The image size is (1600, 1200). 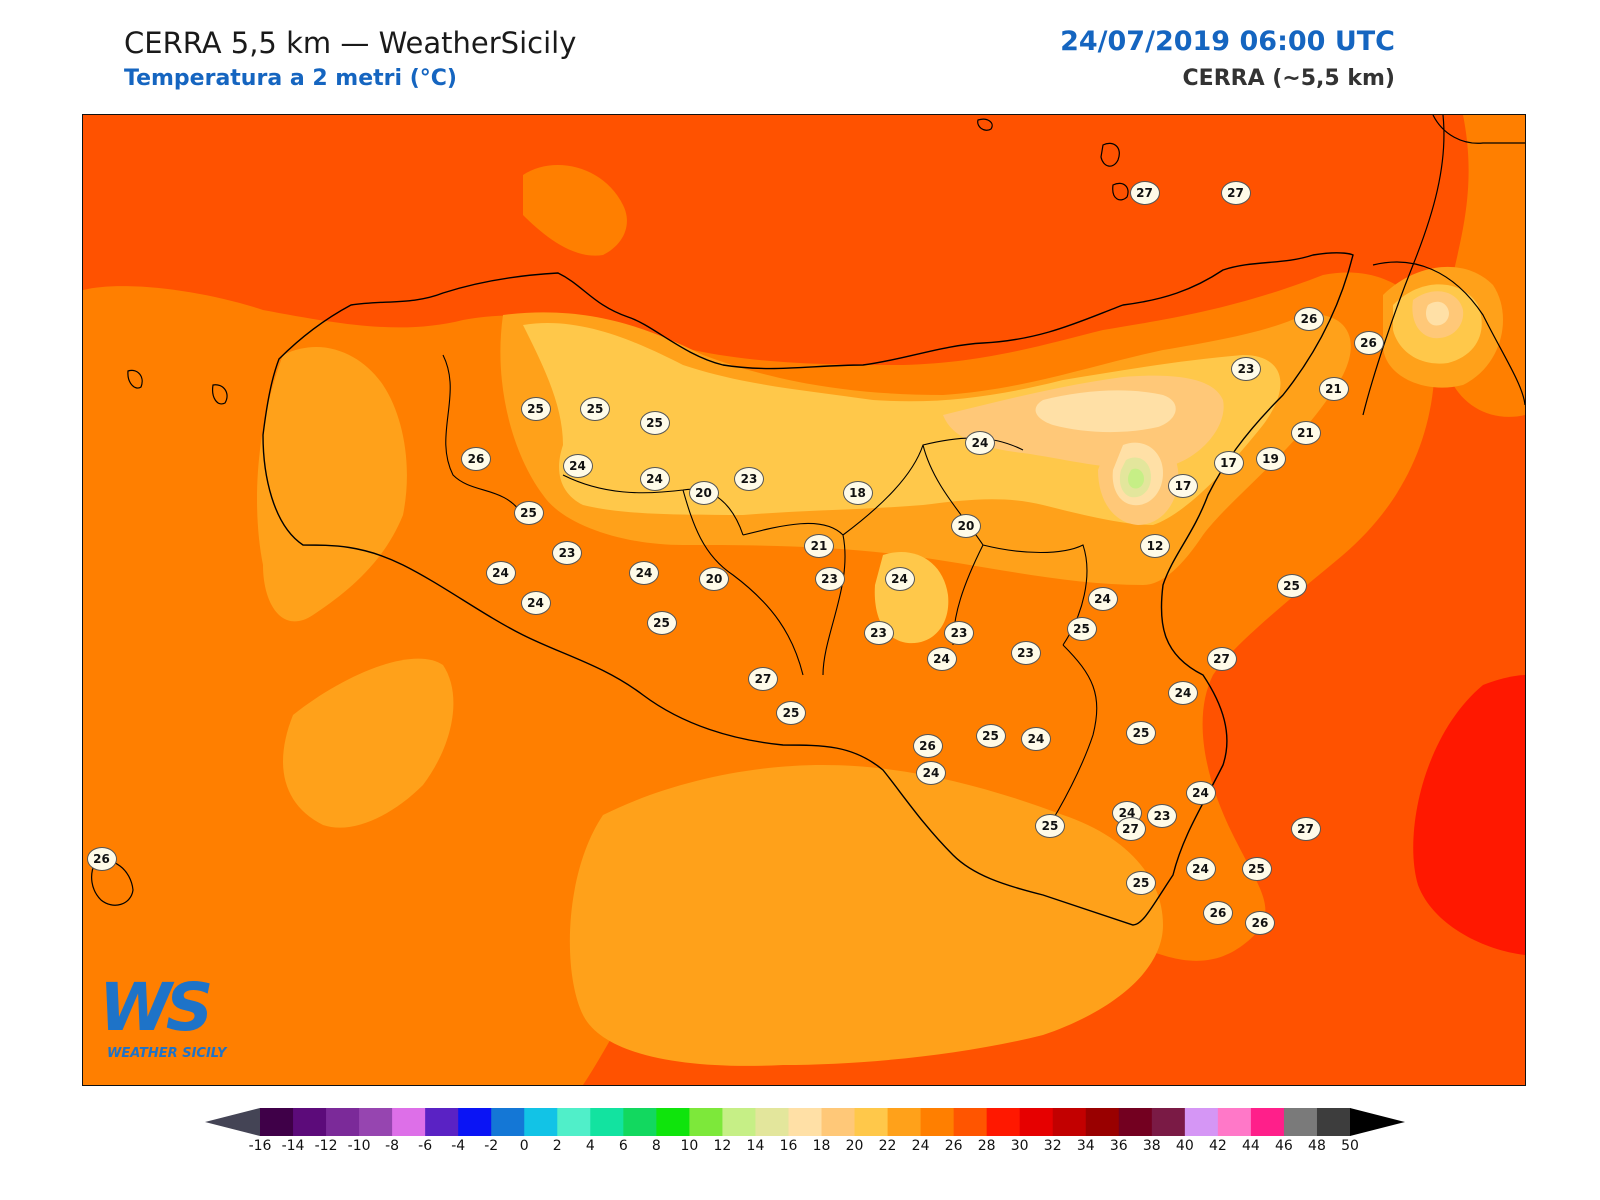 What do you see at coordinates (1227, 41) in the screenshot?
I see `valid-datetime: 24/07/2019 06:00 UTC` at bounding box center [1227, 41].